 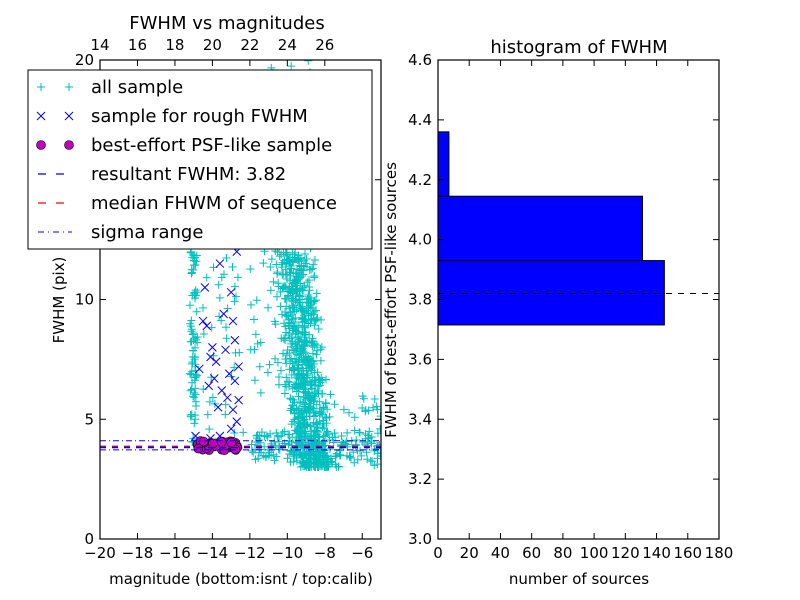 I want to click on legend-label: median FHWM of sequence, so click(x=214, y=203).